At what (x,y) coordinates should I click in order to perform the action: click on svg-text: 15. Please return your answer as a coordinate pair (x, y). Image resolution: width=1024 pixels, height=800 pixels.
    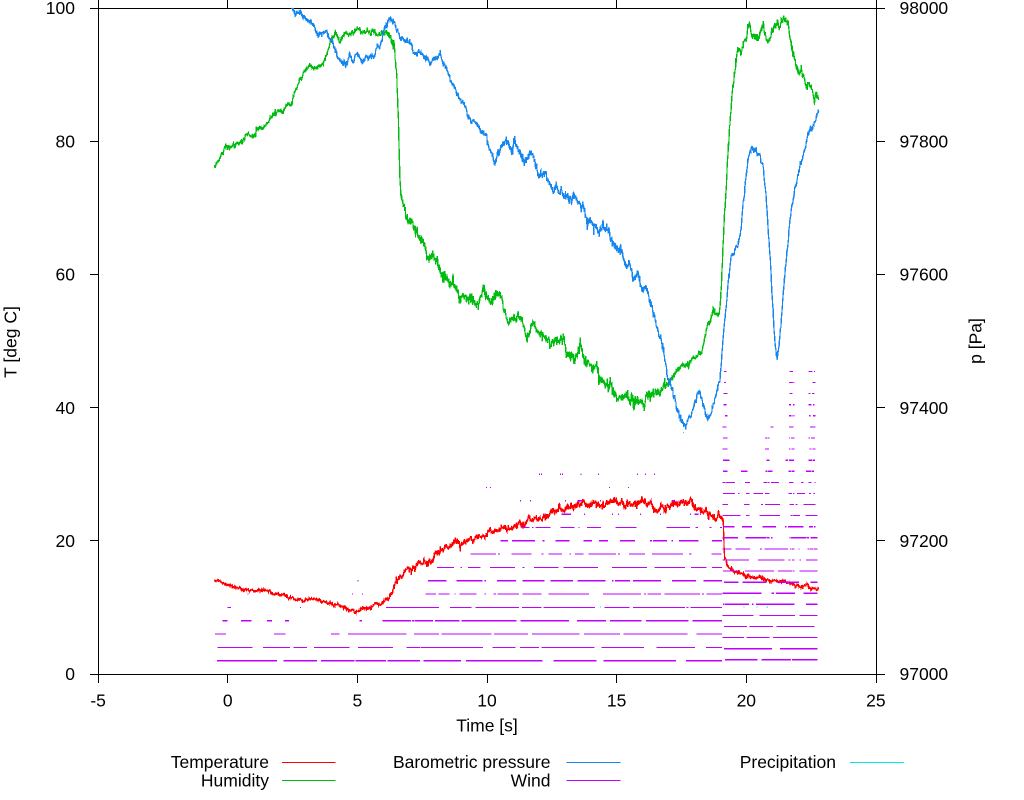
    Looking at the image, I should click on (616, 701).